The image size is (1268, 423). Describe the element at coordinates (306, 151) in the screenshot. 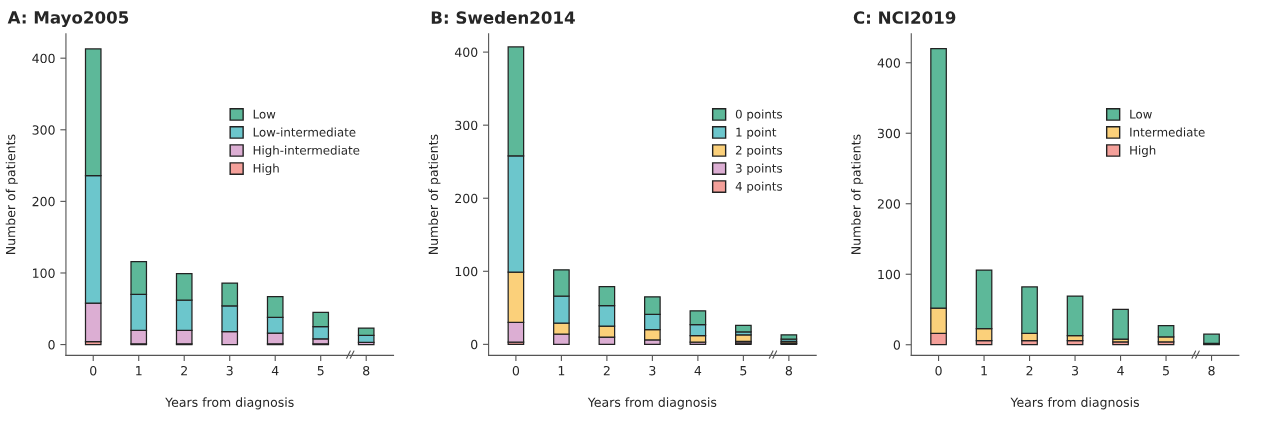

I see `legend-label: High-intermediate` at that location.